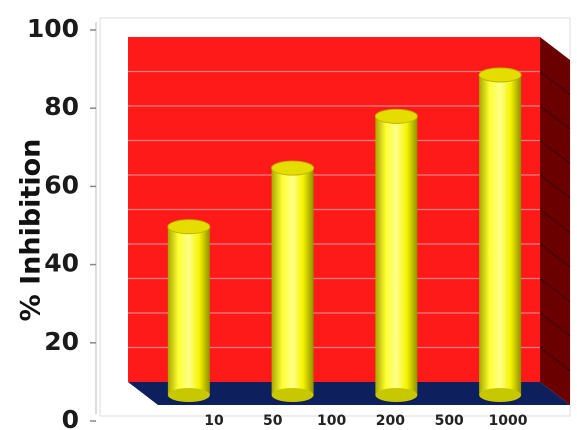 This screenshot has height=430, width=577. I want to click on x-tick-label: 500, so click(449, 421).